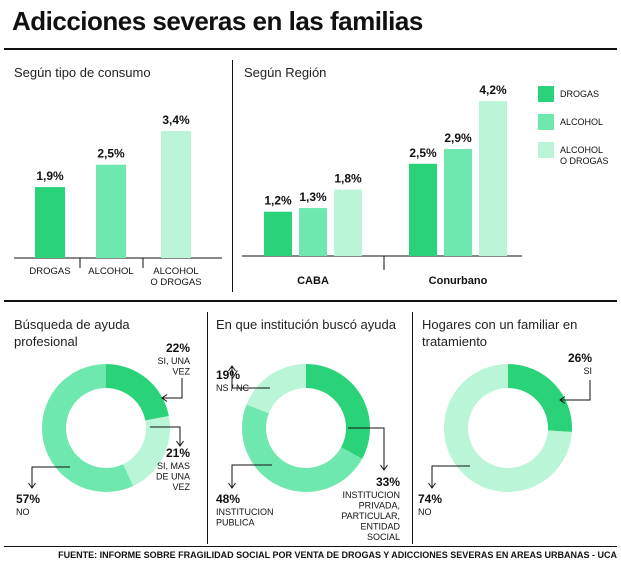  What do you see at coordinates (458, 138) in the screenshot?
I see `region-value-label-2-2: 2,9%` at bounding box center [458, 138].